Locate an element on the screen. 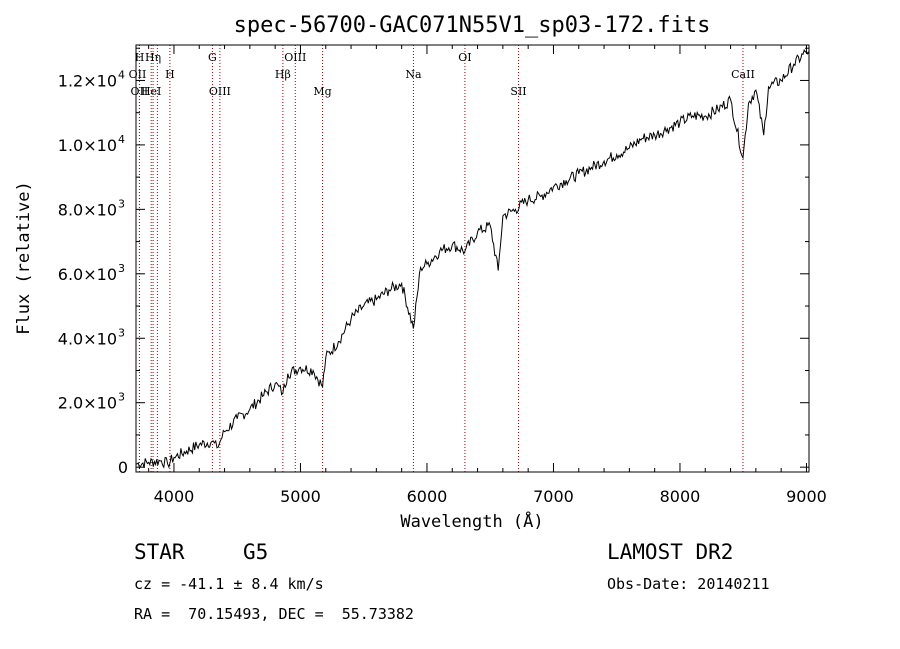 This screenshot has width=900, height=649. survey-name: LAMOST DR2 is located at coordinates (670, 552).